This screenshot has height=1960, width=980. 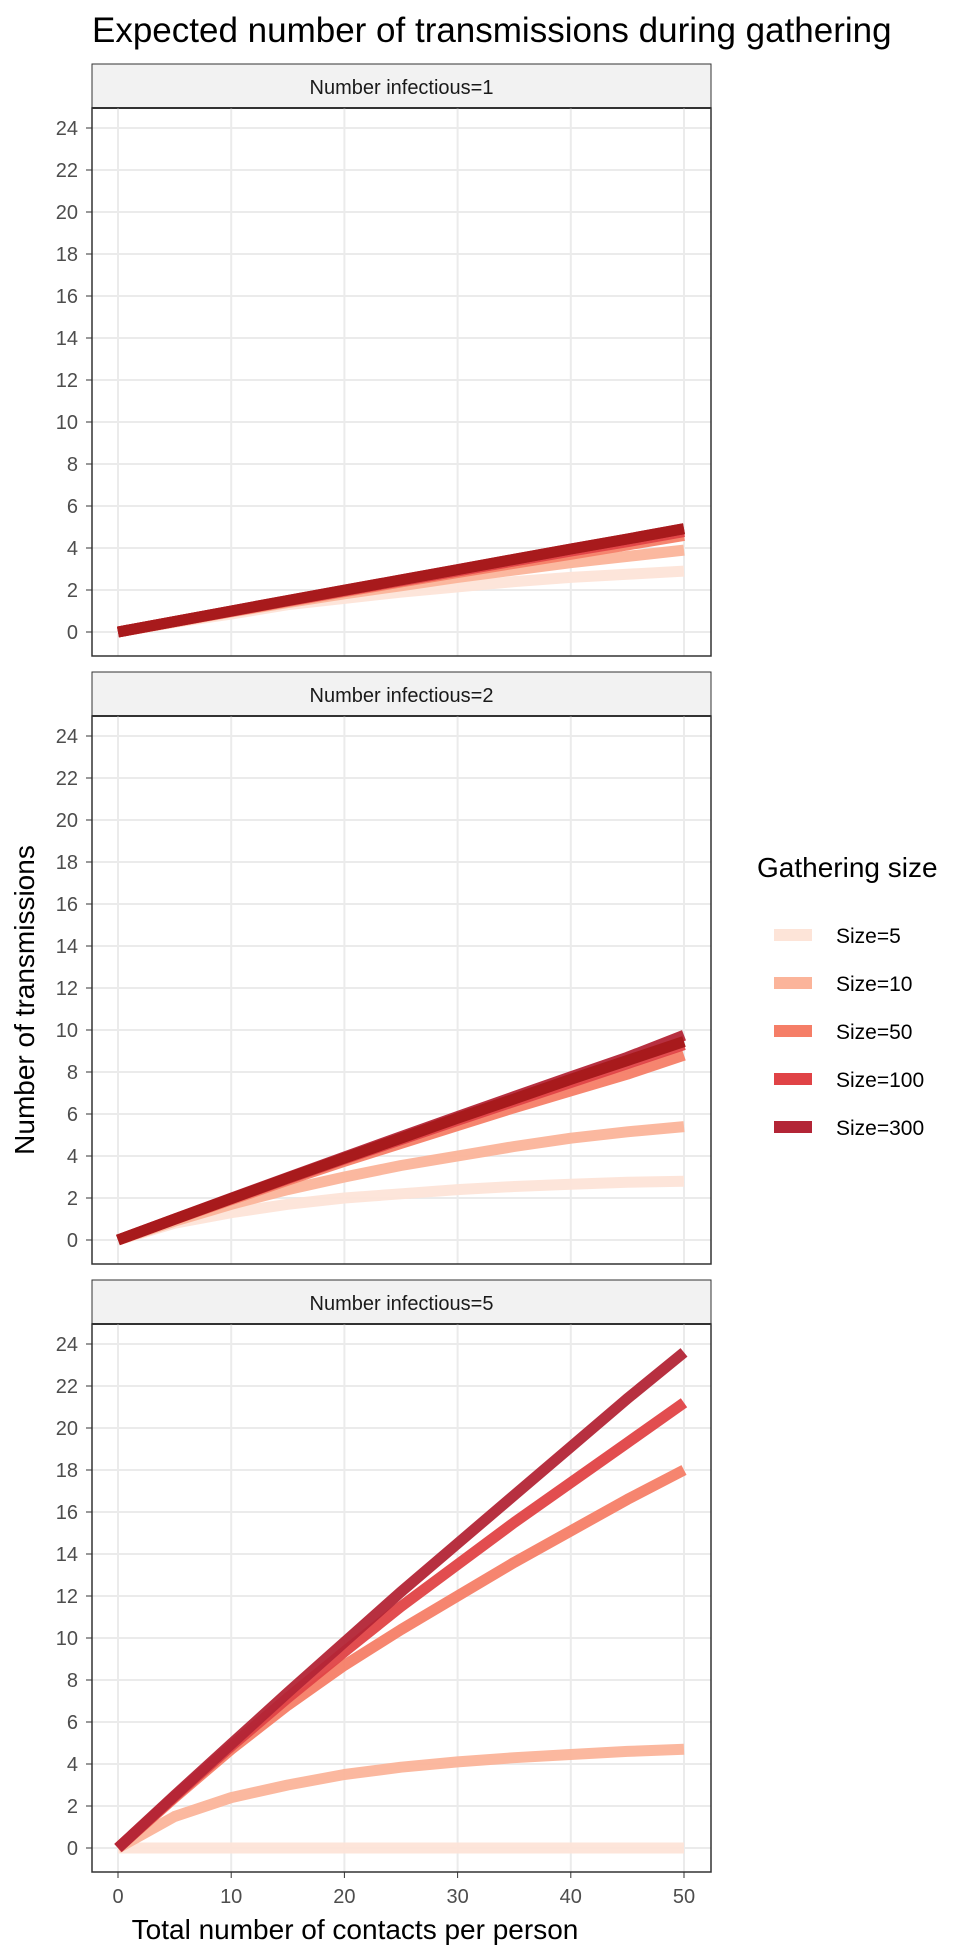 I want to click on legend-label: Size=50, so click(x=874, y=1032).